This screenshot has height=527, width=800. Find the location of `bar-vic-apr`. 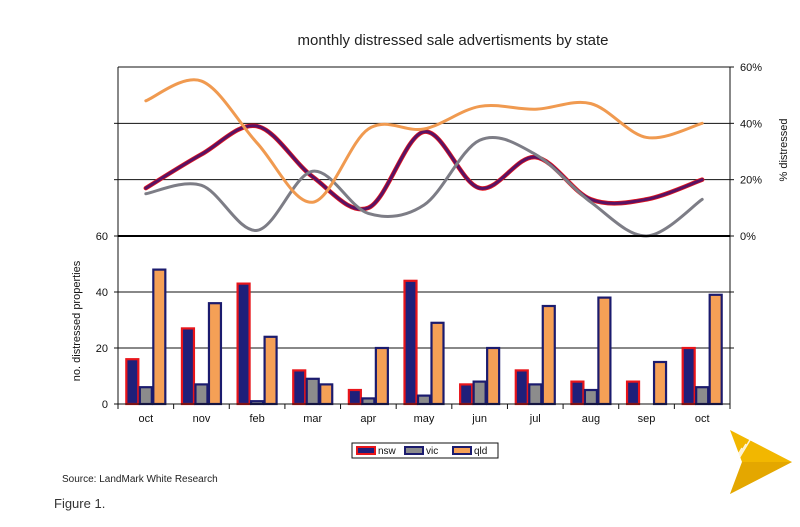

bar-vic-apr is located at coordinates (368, 401).